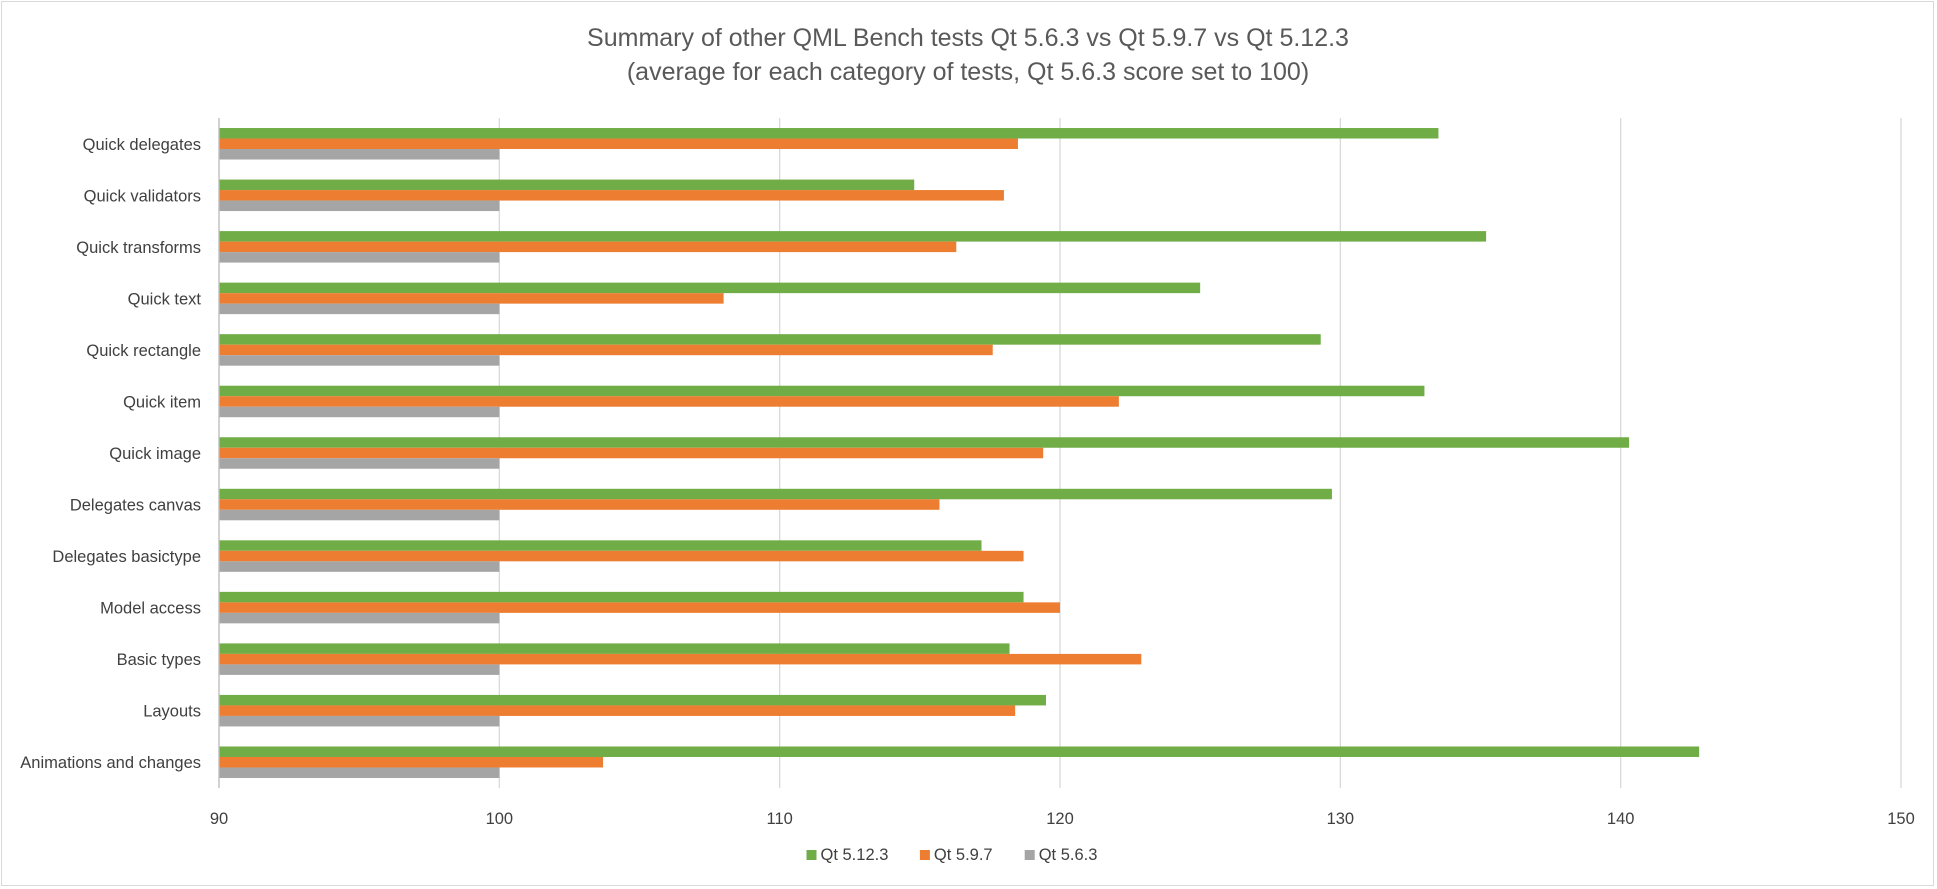 Image resolution: width=1937 pixels, height=889 pixels. I want to click on category-label: Delegates canvas, so click(135, 506).